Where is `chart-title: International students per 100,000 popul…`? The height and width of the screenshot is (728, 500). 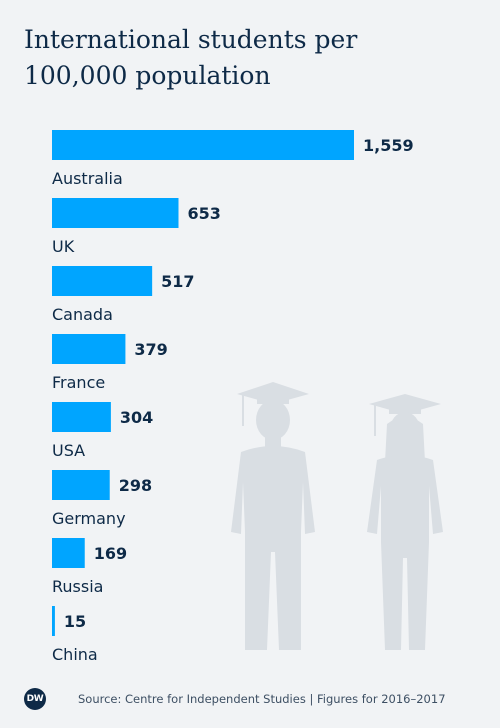 chart-title: International students per 100,000 popul… is located at coordinates (191, 57).